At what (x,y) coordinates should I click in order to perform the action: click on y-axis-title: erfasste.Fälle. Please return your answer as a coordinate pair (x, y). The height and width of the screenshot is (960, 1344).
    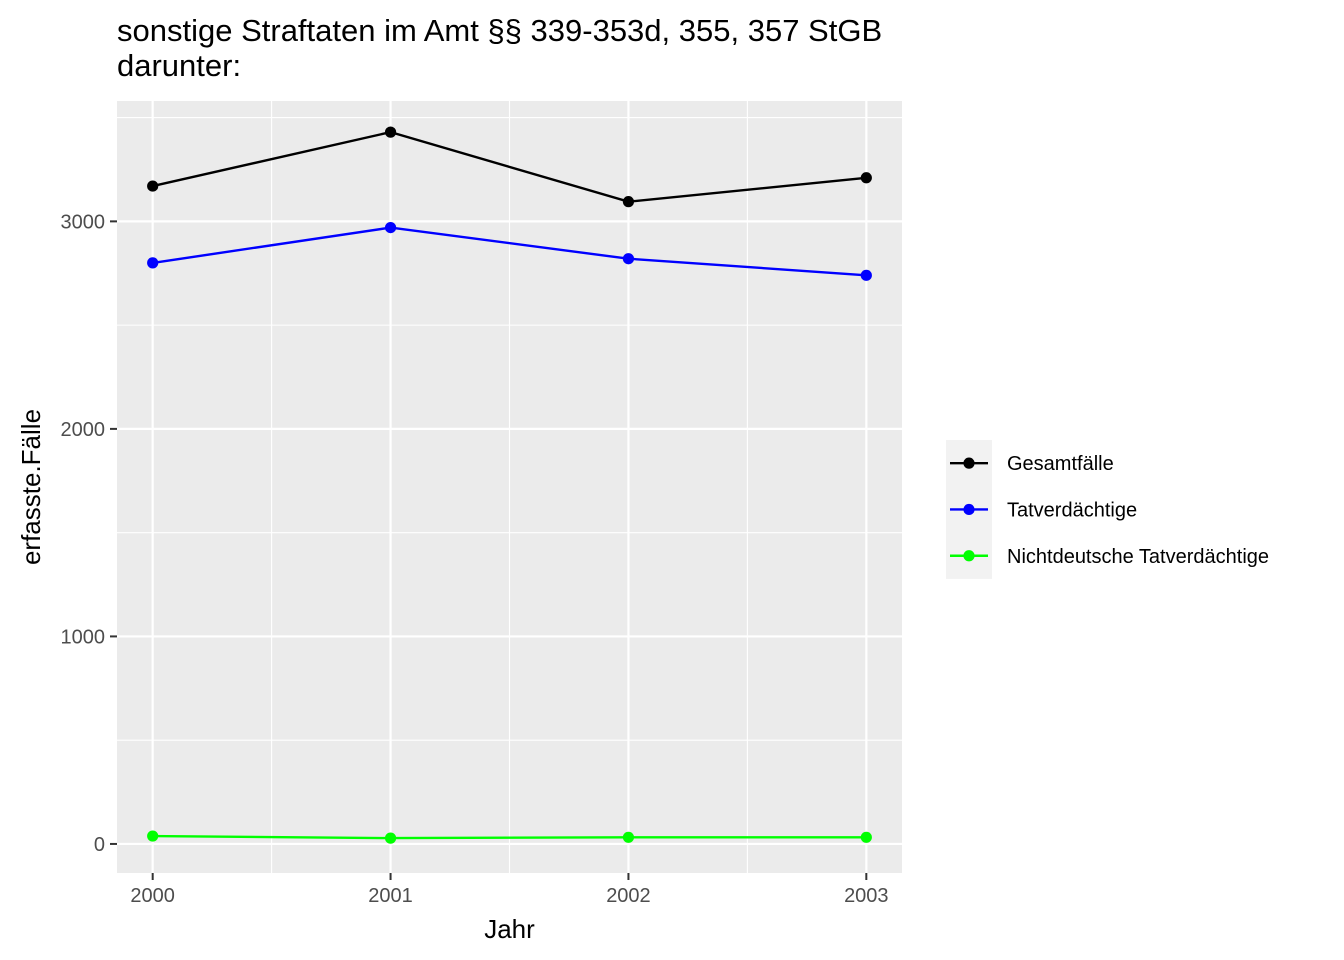
    Looking at the image, I should click on (31, 487).